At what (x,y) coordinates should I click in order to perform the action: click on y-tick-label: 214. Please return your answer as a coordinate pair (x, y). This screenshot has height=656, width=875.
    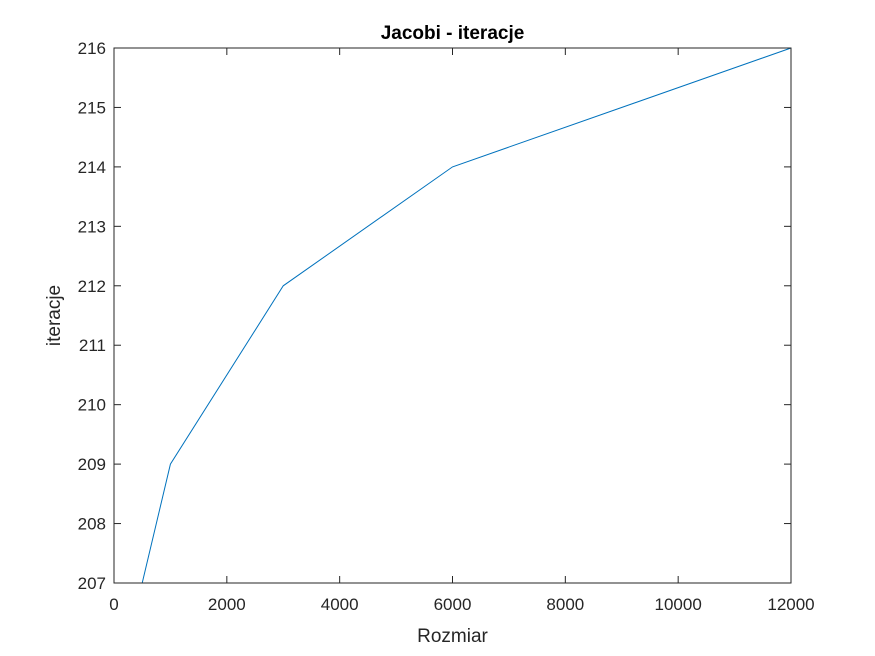
    Looking at the image, I should click on (92, 167).